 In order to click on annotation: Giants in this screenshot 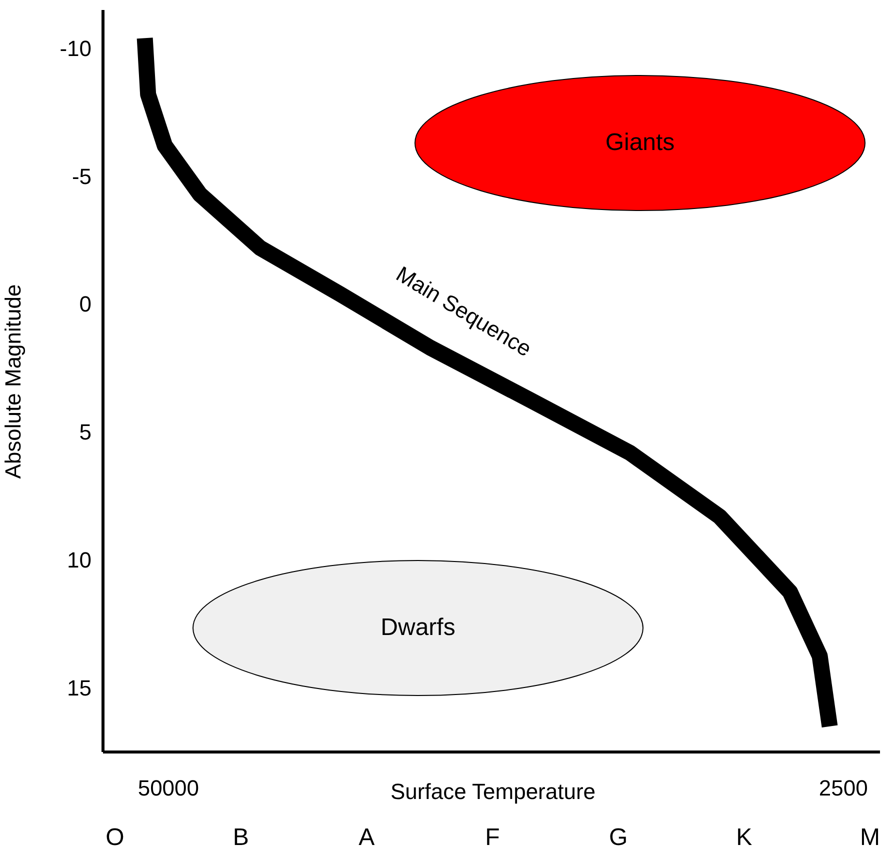, I will do `click(640, 142)`.